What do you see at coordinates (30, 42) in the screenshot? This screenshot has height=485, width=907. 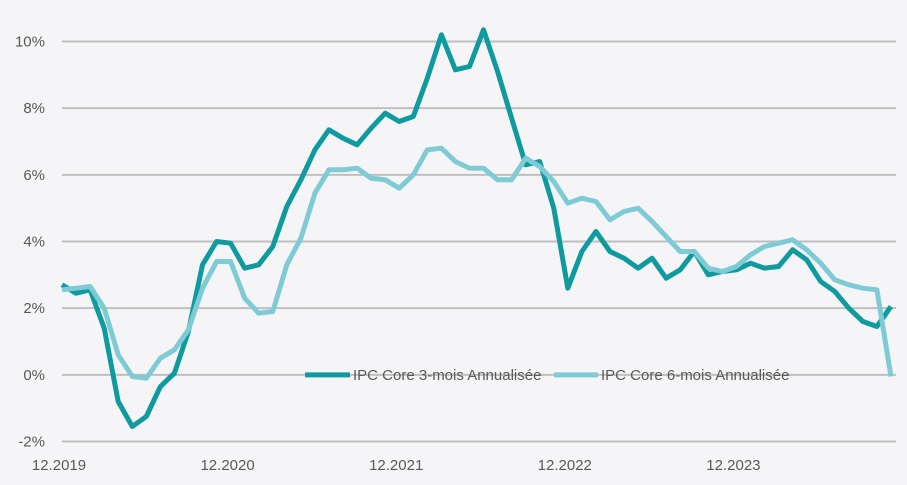 I see `y-tick-label: 10%` at bounding box center [30, 42].